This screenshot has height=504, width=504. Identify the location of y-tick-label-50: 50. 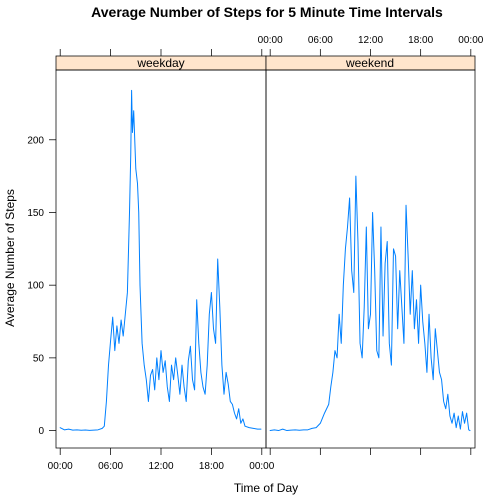
(39, 358).